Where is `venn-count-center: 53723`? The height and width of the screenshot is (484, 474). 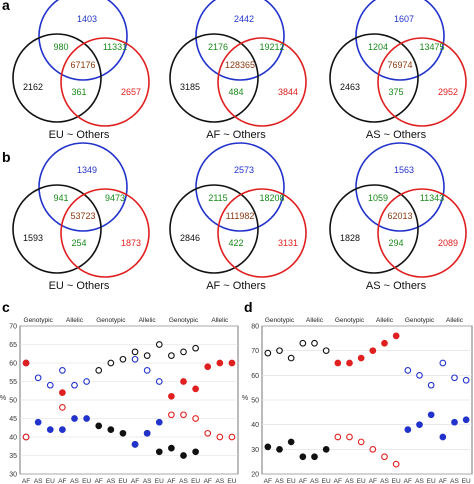 venn-count-center: 53723 is located at coordinates (82, 216).